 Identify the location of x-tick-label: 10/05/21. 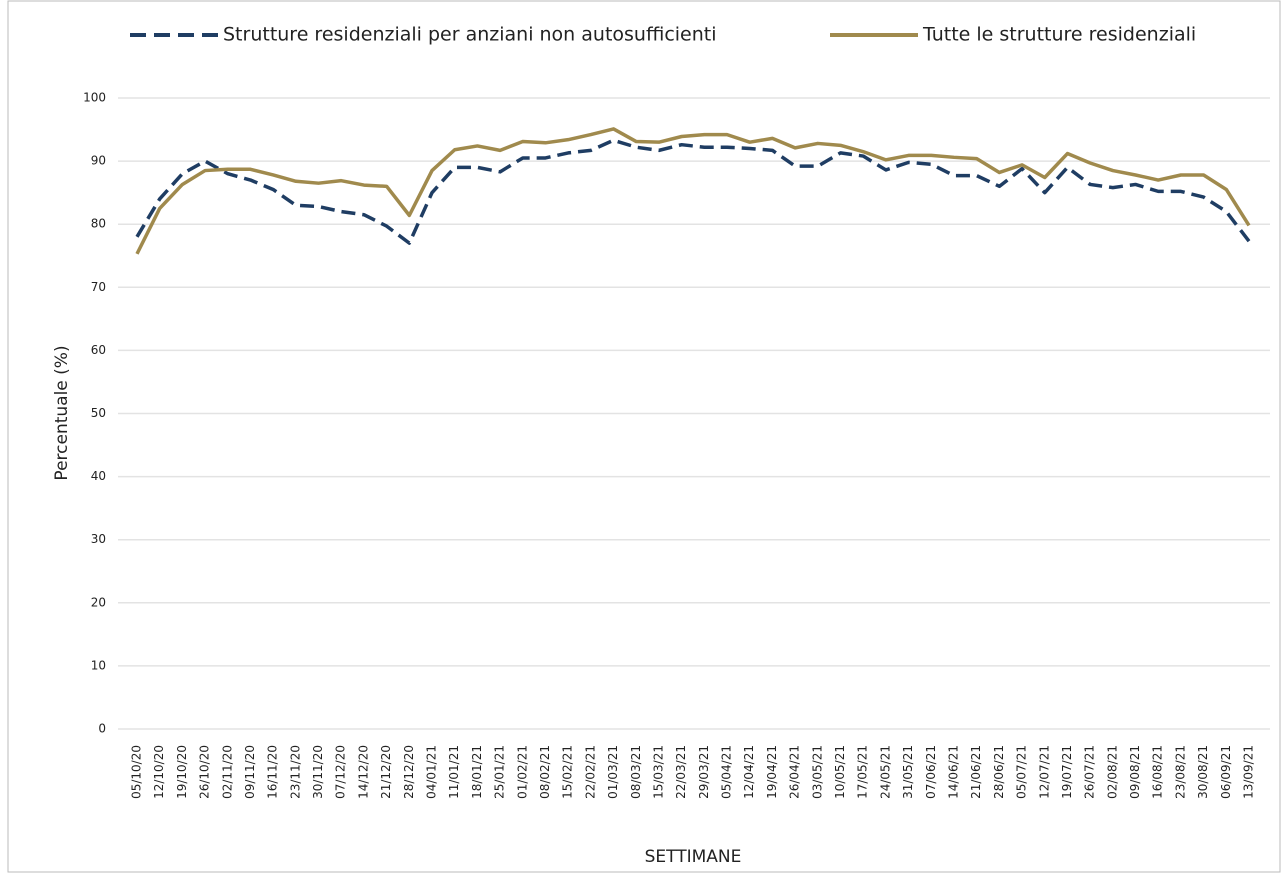
(840, 772).